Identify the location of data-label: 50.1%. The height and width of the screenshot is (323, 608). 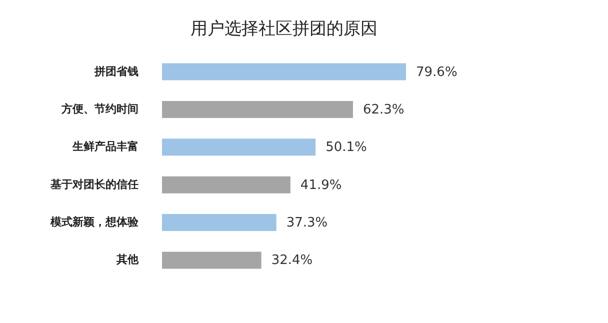
(346, 148).